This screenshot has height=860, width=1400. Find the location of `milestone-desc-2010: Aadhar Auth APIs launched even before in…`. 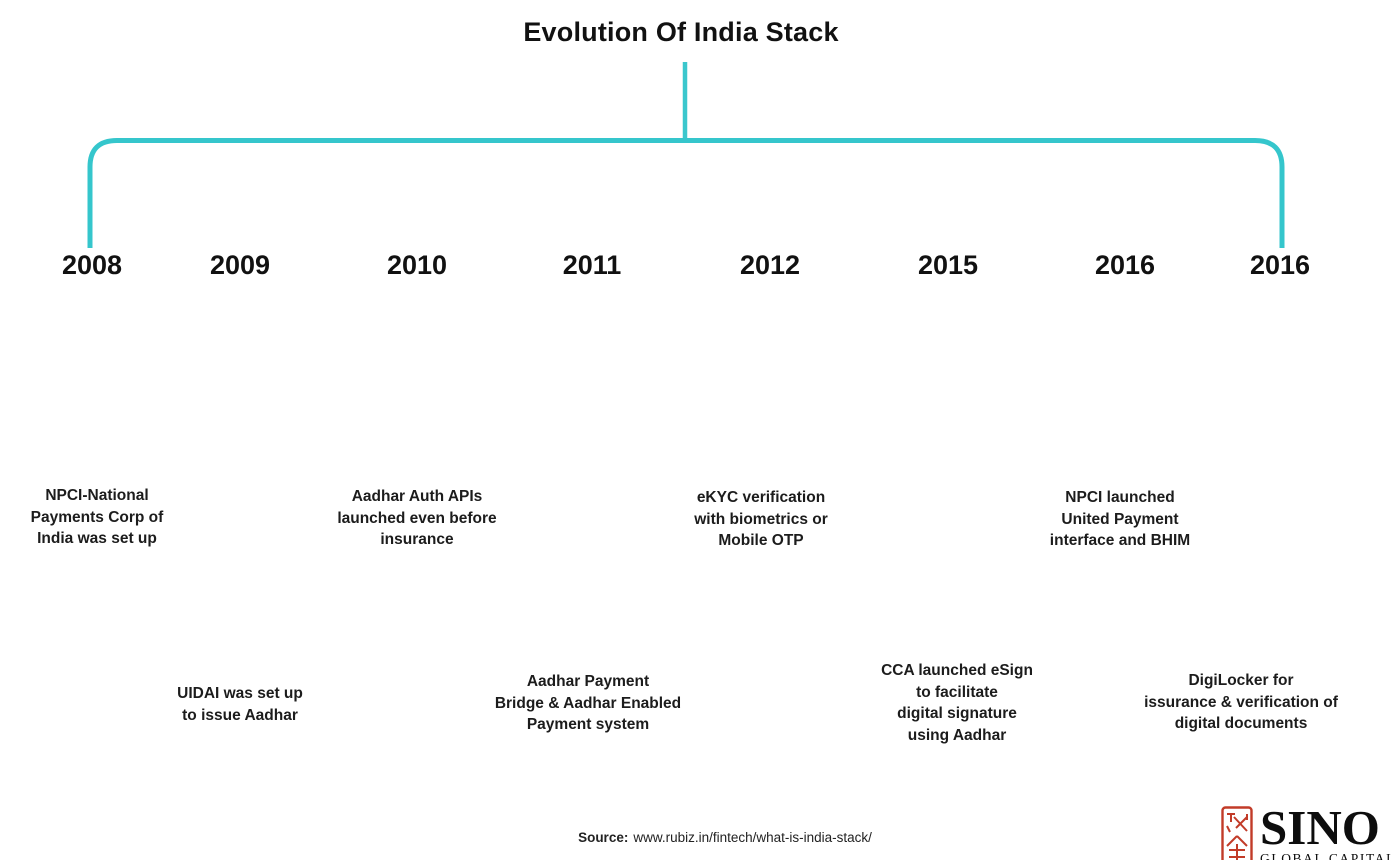

milestone-desc-2010: Aadhar Auth APIs launched even before in… is located at coordinates (417, 518).